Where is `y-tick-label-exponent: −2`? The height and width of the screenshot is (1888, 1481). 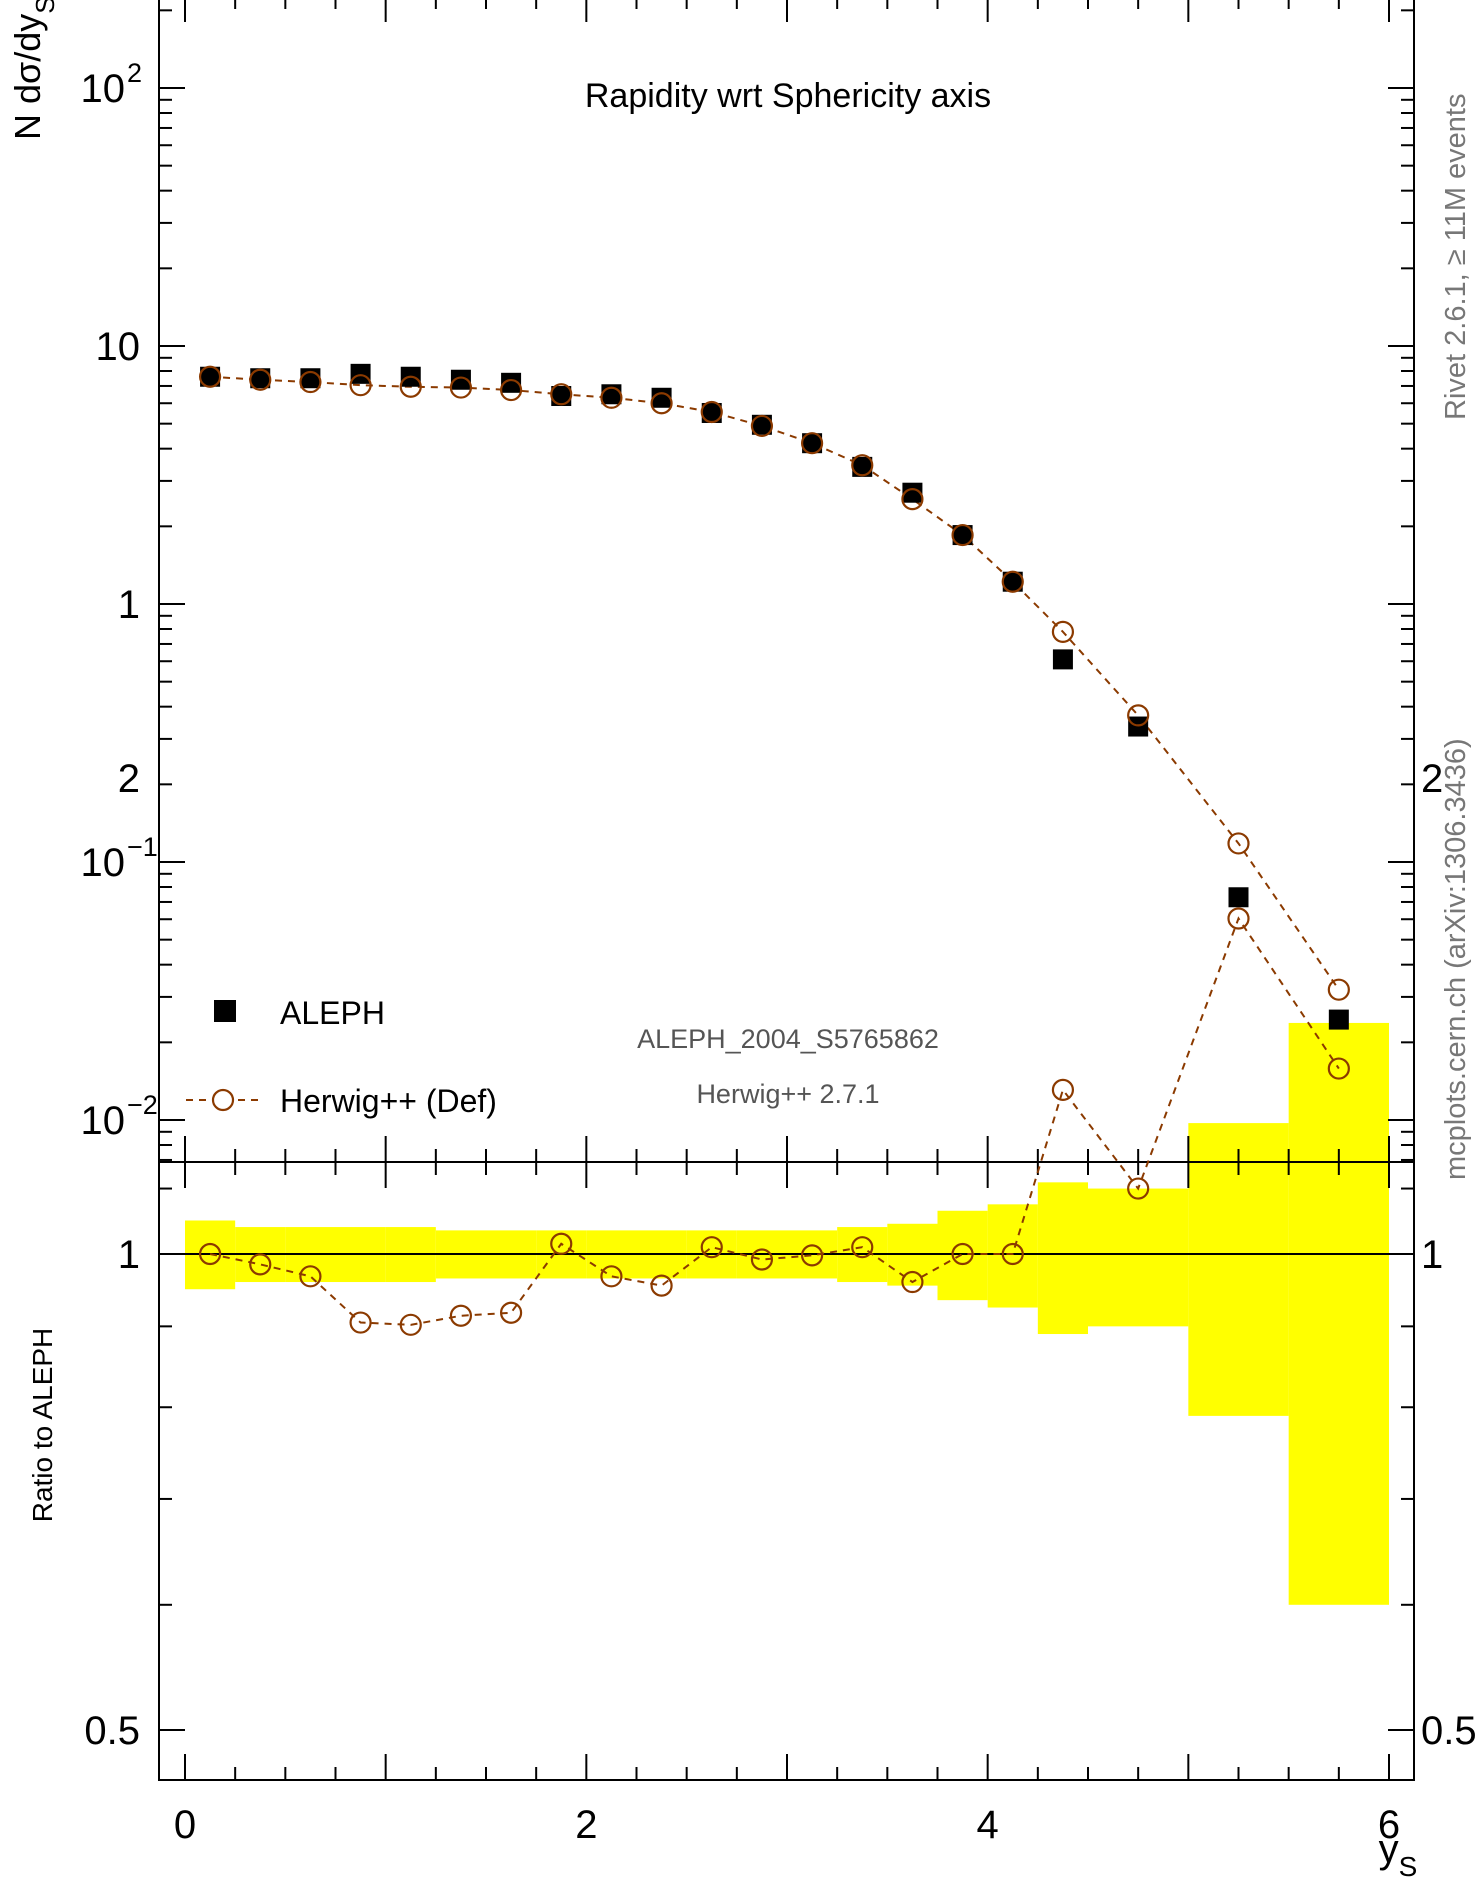
y-tick-label-exponent: −2 is located at coordinates (142, 1105).